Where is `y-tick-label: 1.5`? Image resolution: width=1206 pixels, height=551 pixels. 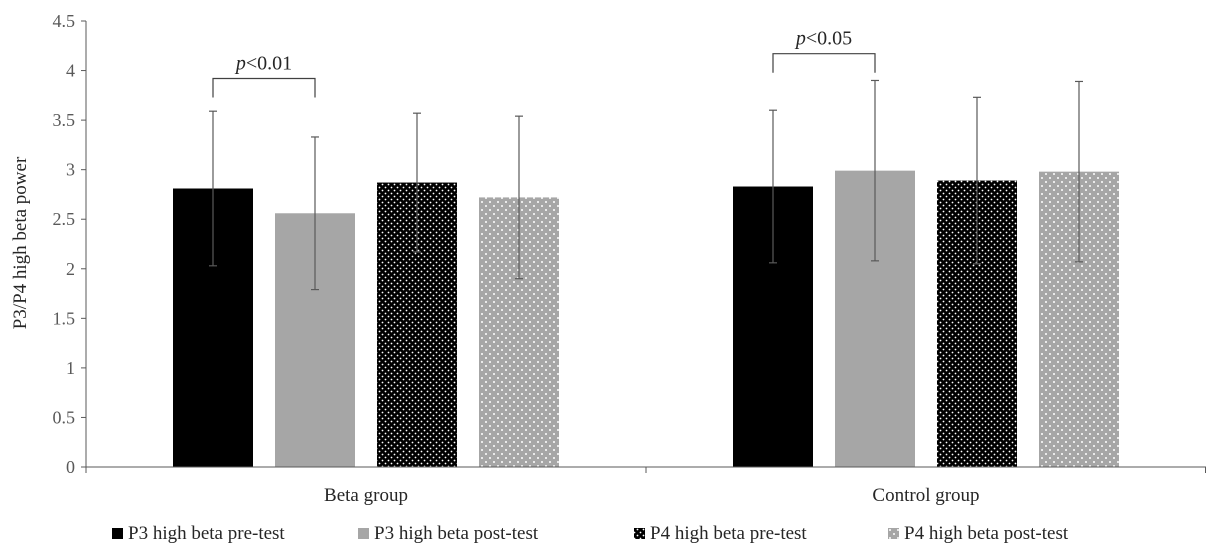 y-tick-label: 1.5 is located at coordinates (64, 318).